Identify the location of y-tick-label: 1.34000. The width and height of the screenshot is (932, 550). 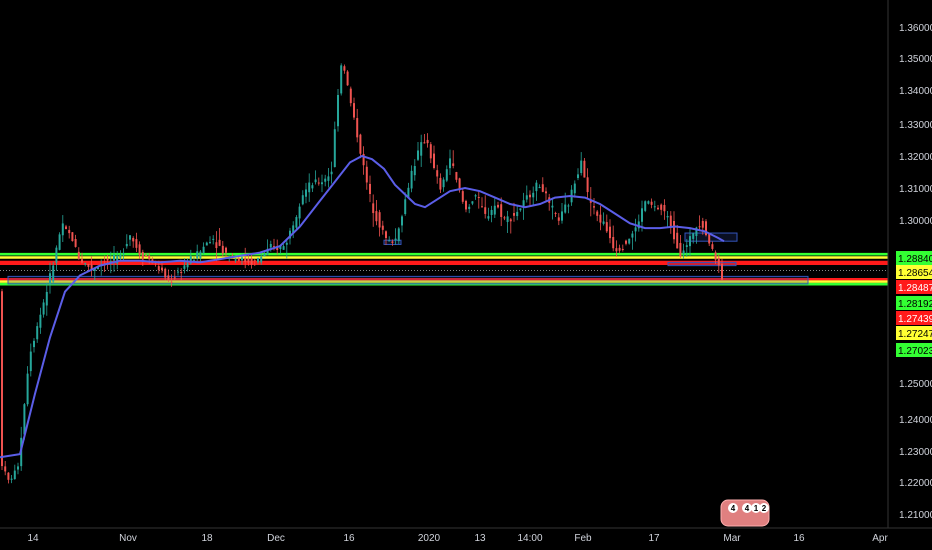
(915, 91).